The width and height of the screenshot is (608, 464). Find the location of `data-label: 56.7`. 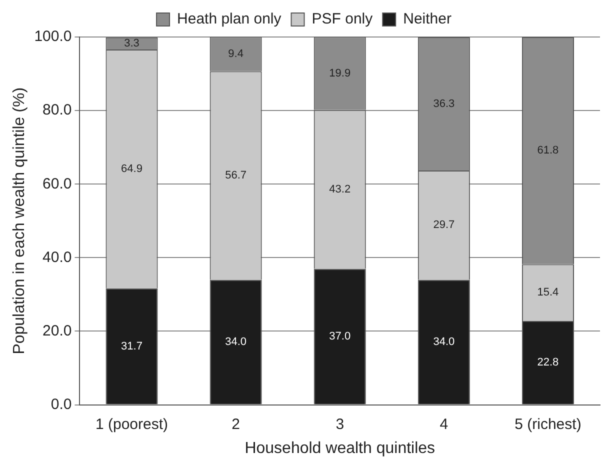

data-label: 56.7 is located at coordinates (236, 176).